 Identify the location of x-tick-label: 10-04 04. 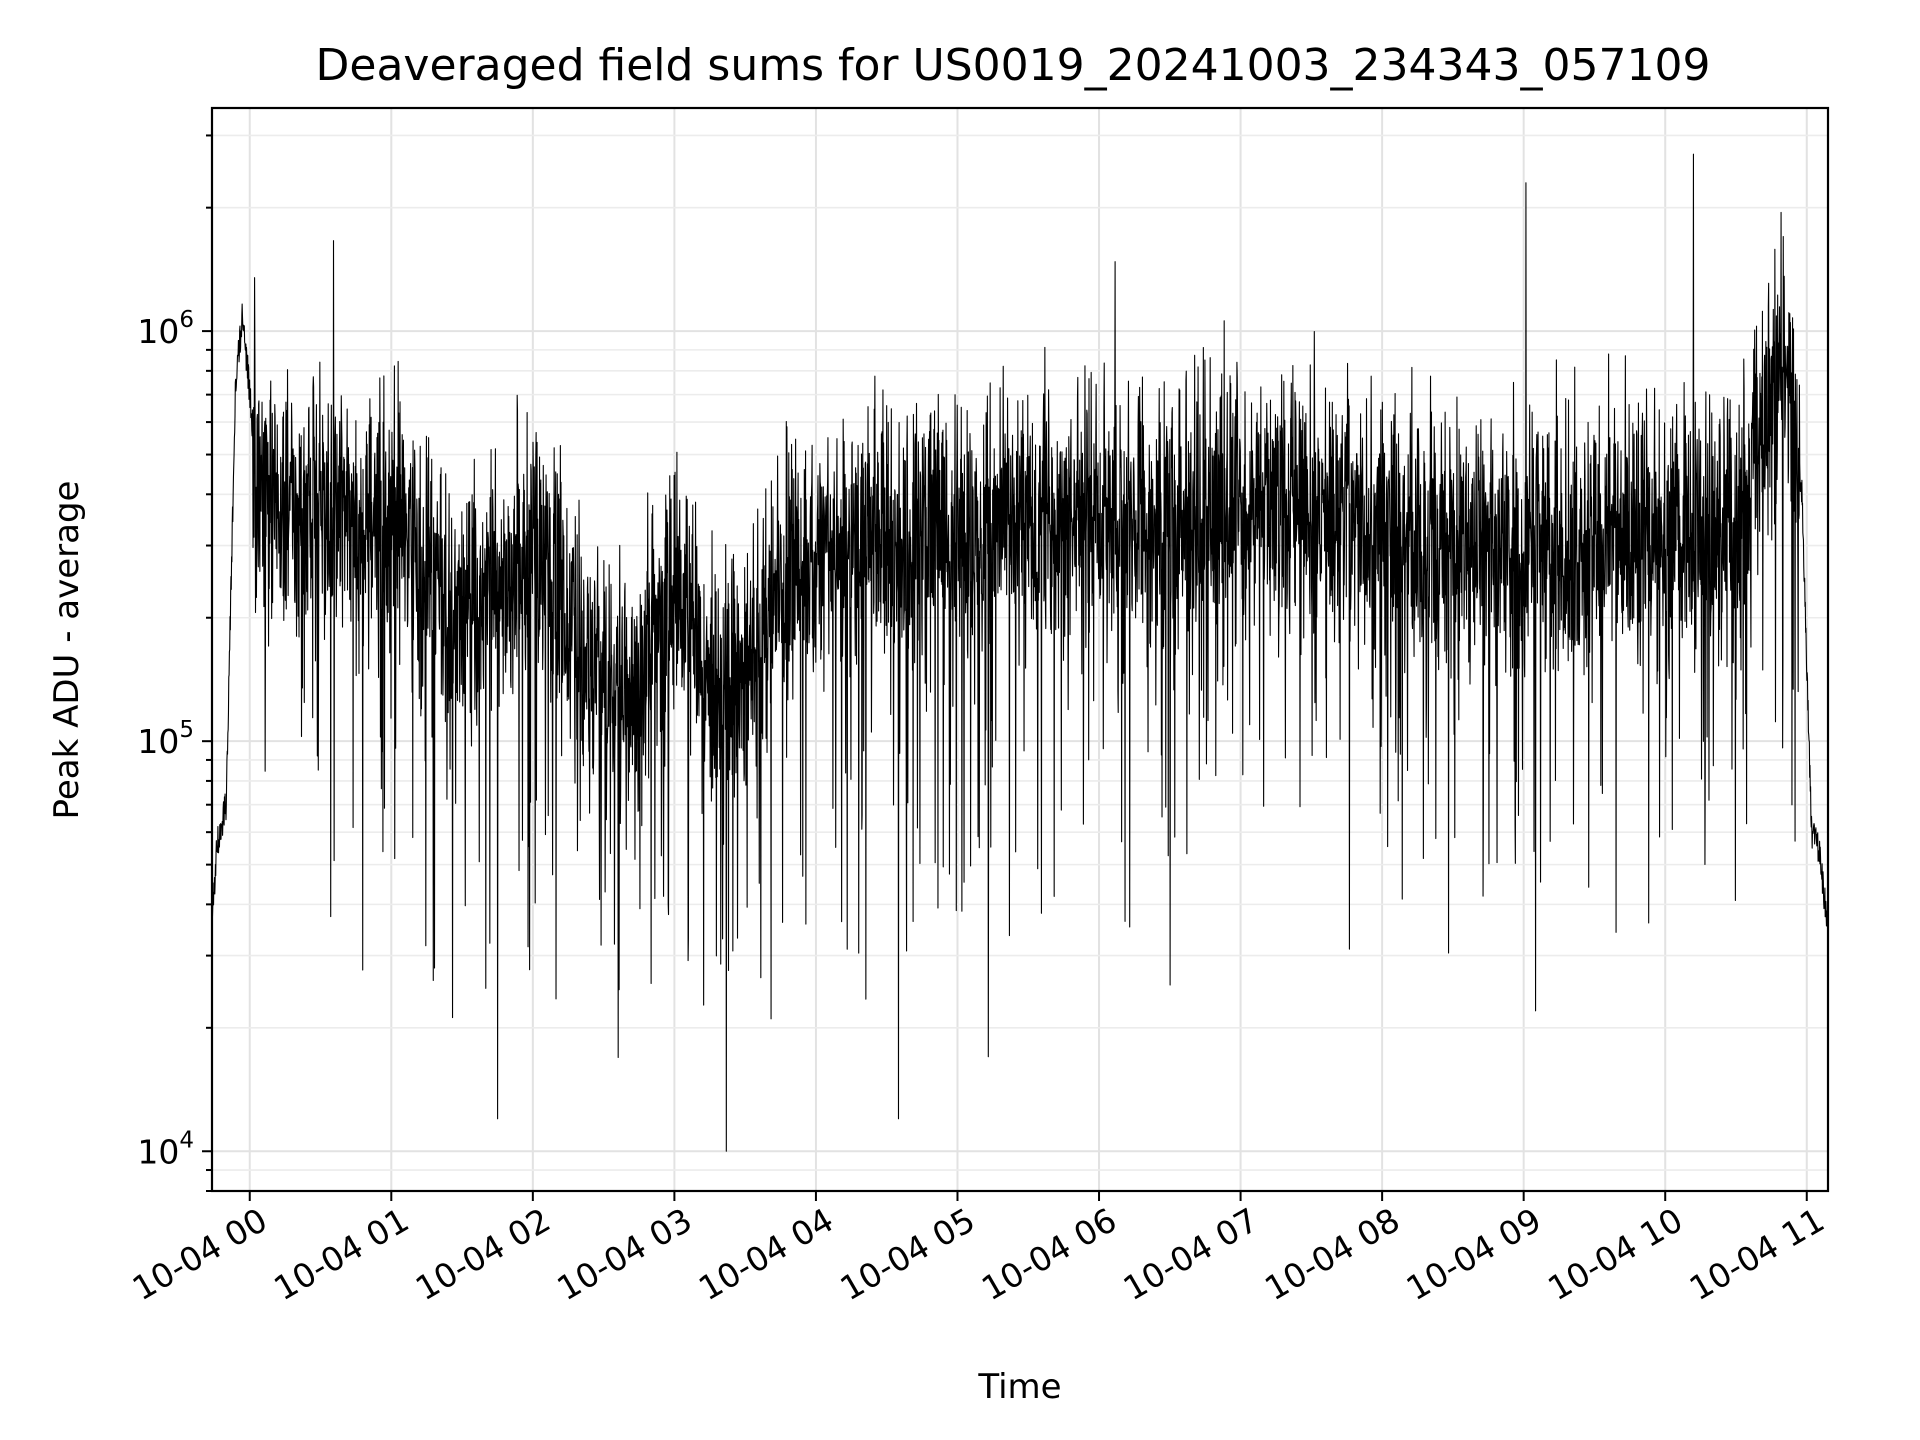
(766, 1254).